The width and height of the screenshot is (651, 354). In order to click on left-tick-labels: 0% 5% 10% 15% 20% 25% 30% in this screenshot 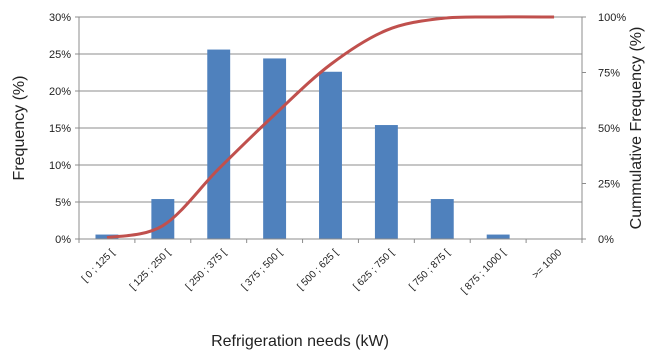, I will do `click(60, 129)`.